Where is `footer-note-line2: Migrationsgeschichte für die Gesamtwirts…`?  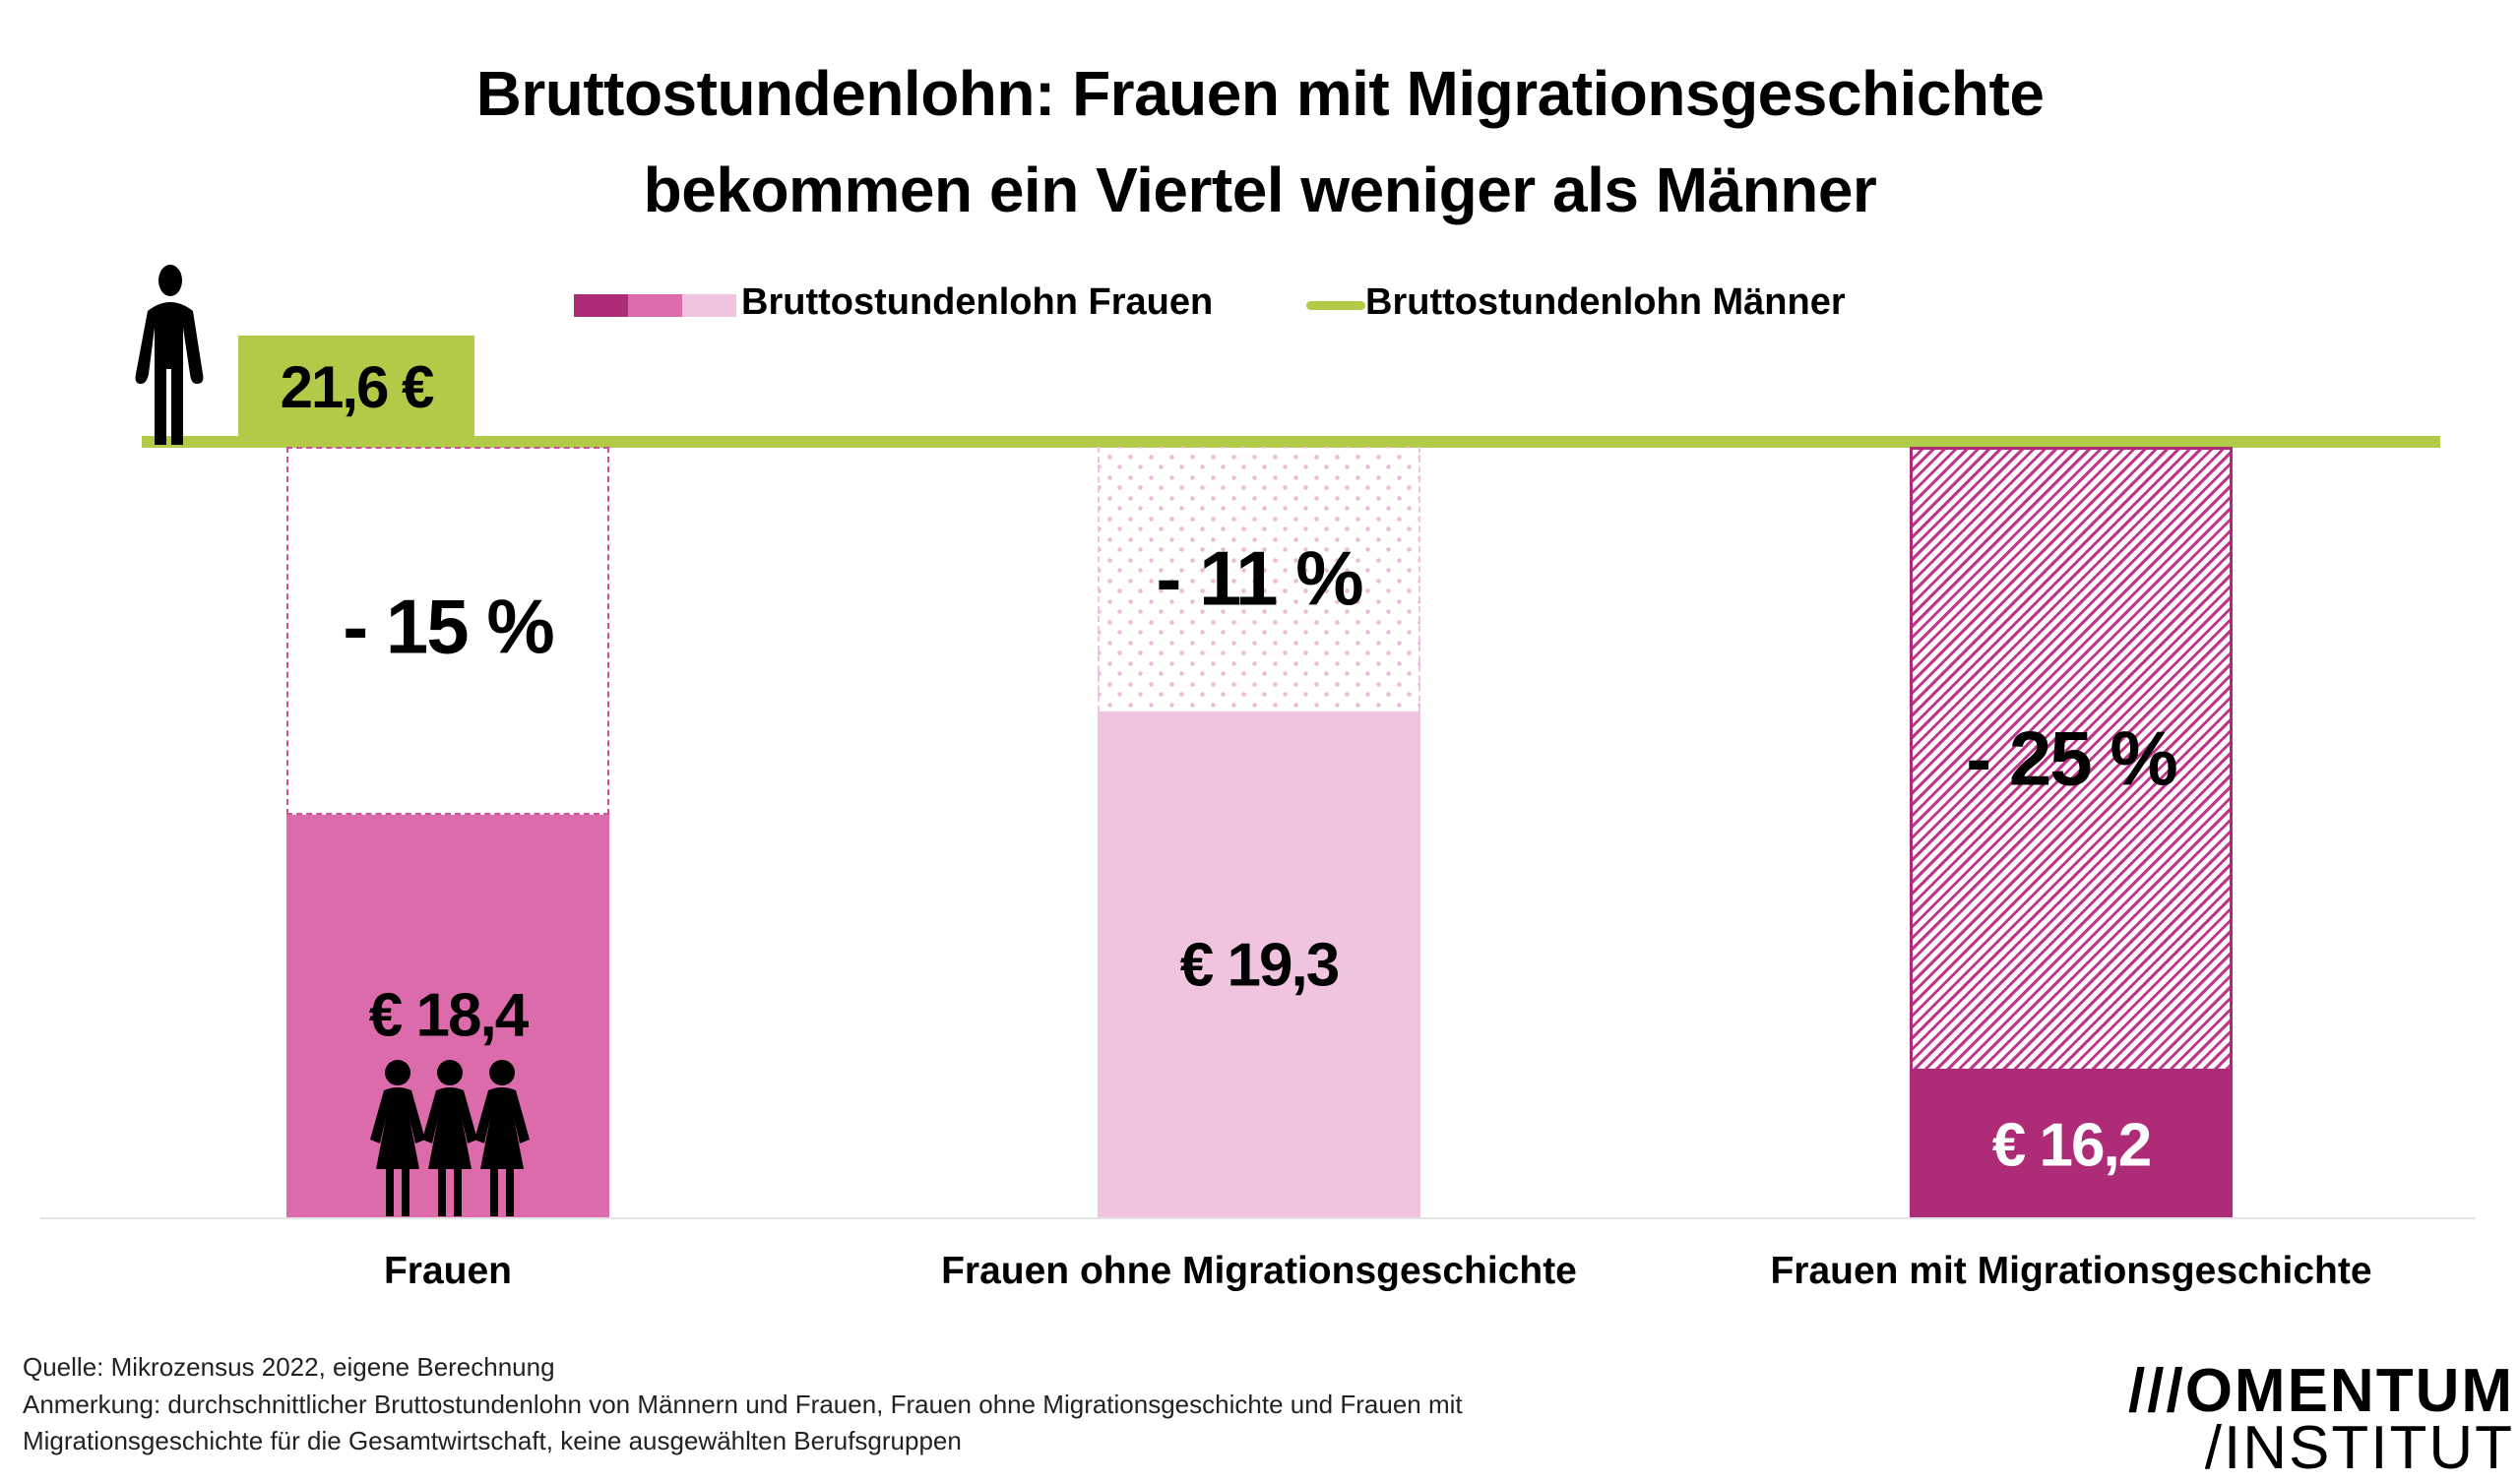 footer-note-line2: Migrationsgeschichte für die Gesamtwirts… is located at coordinates (492, 1440).